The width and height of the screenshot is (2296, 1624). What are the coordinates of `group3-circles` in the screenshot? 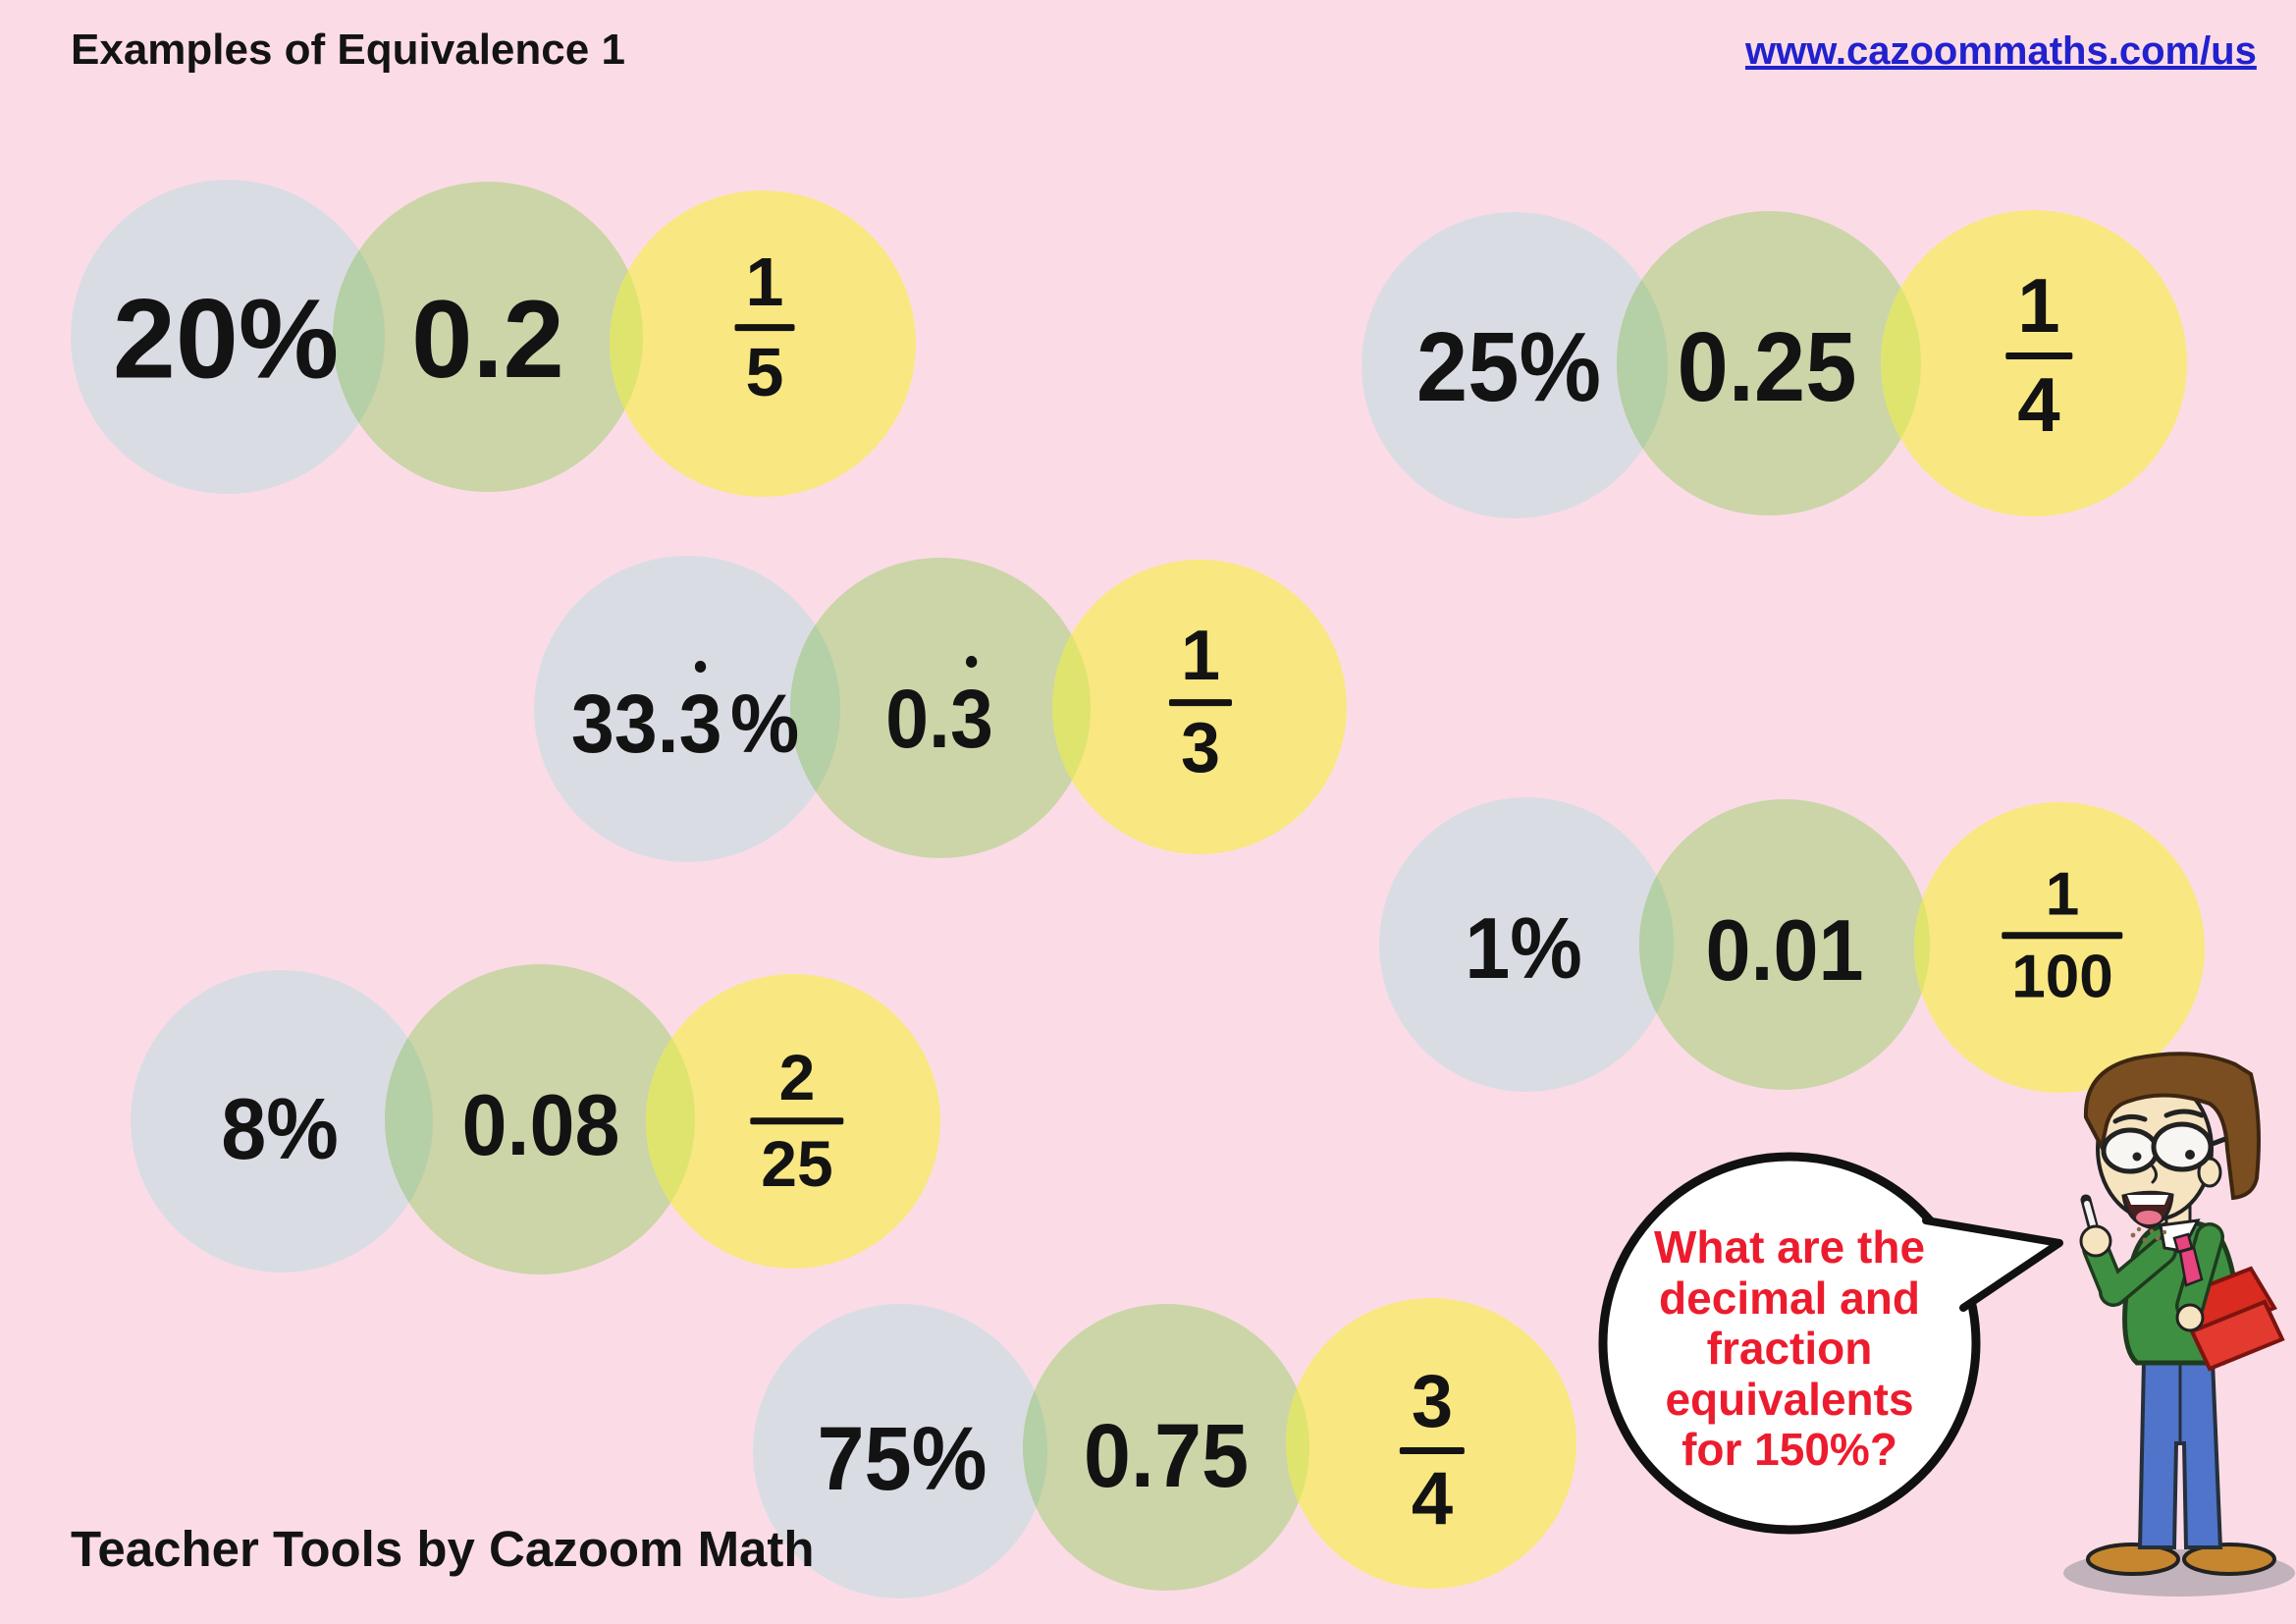 It's located at (940, 709).